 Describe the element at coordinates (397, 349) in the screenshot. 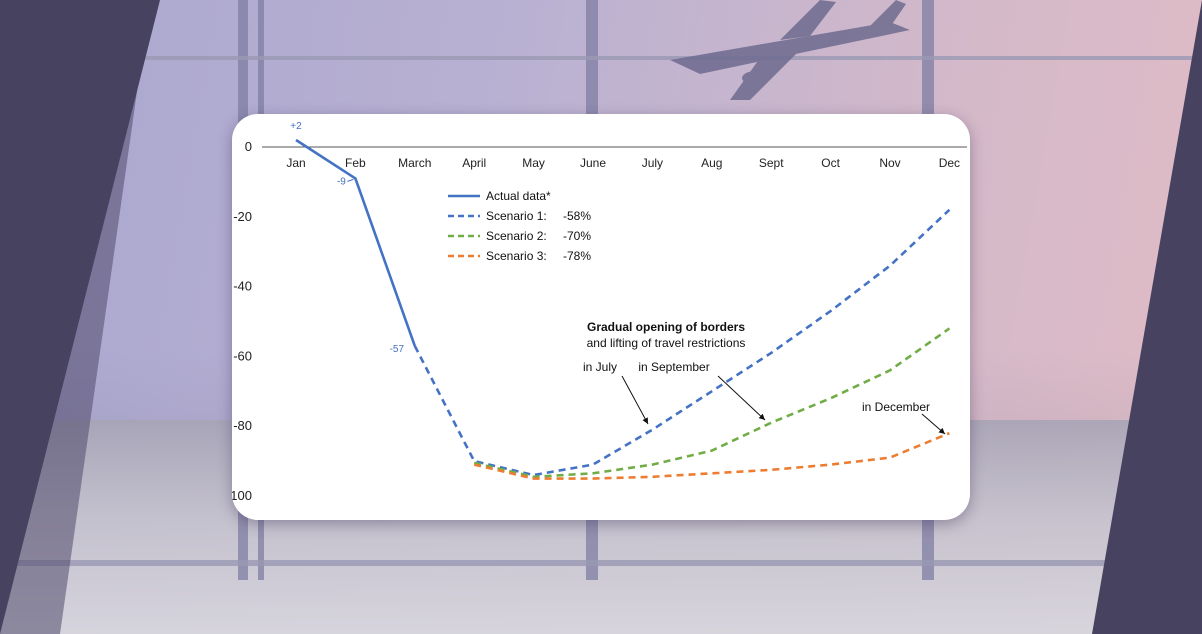

I see `data-label: -57` at that location.